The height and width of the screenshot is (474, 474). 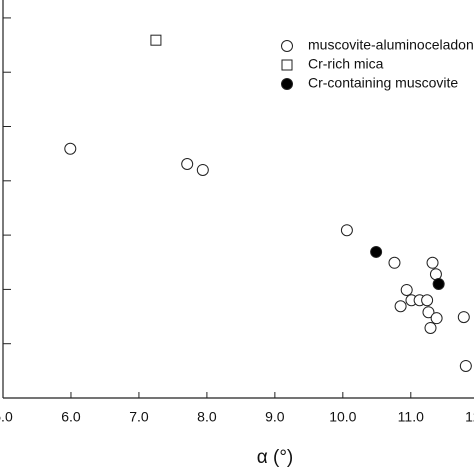 I want to click on x-tick-label: 8.0, so click(x=207, y=417).